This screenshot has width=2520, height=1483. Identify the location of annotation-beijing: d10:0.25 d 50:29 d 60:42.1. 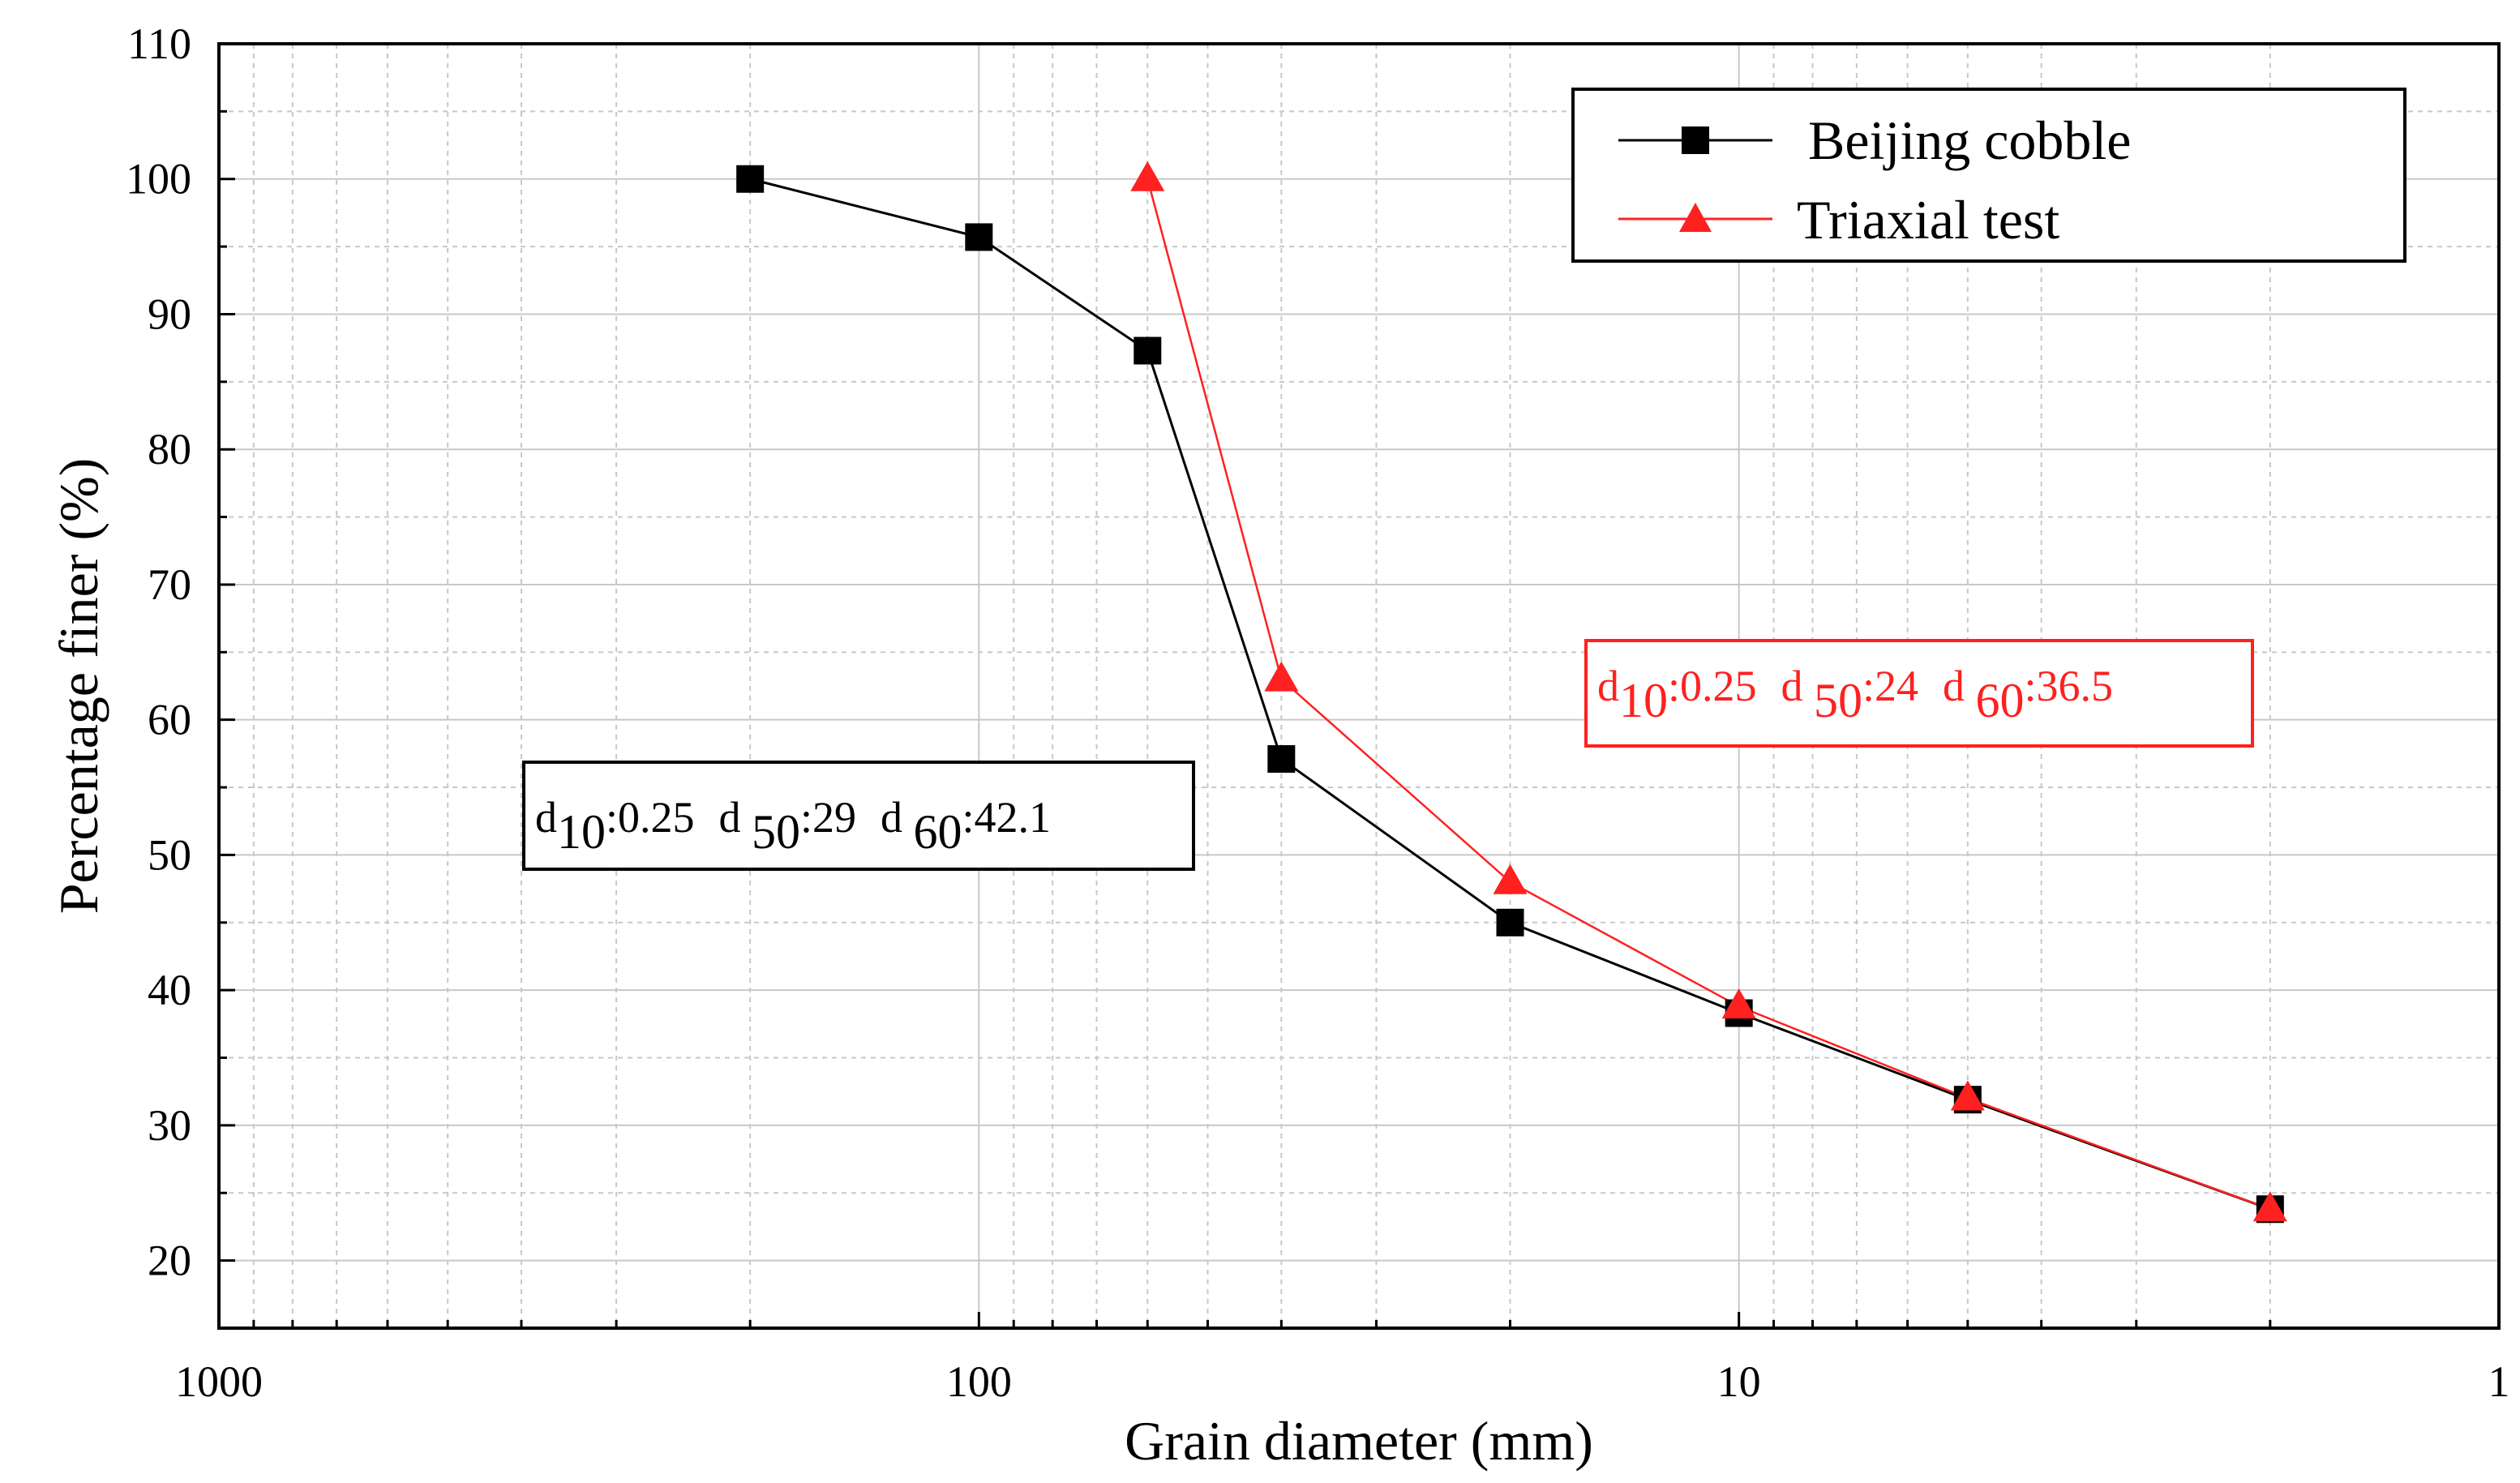
(858, 816).